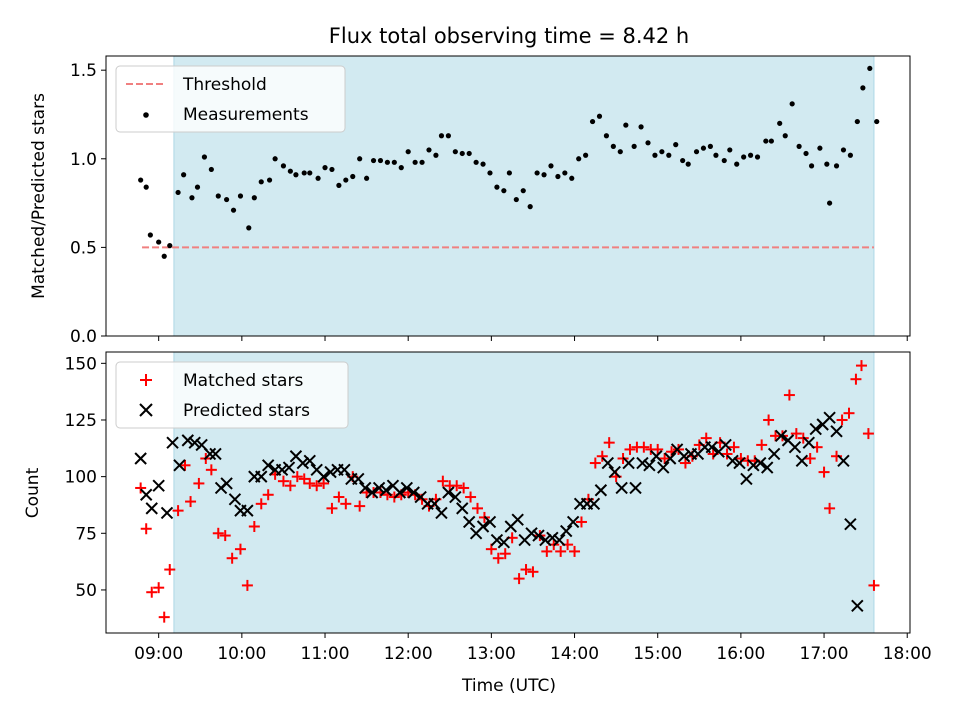 The image size is (960, 720). Describe the element at coordinates (81, 364) in the screenshot. I see `count-y-tick-label: 150` at that location.